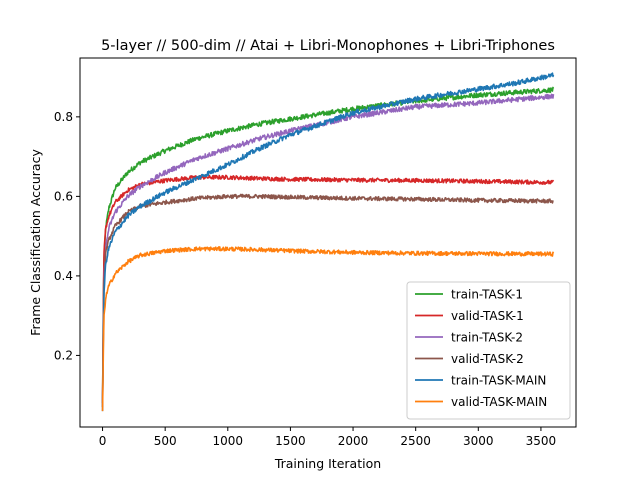  What do you see at coordinates (228, 441) in the screenshot?
I see `x-tick-label: 1000` at bounding box center [228, 441].